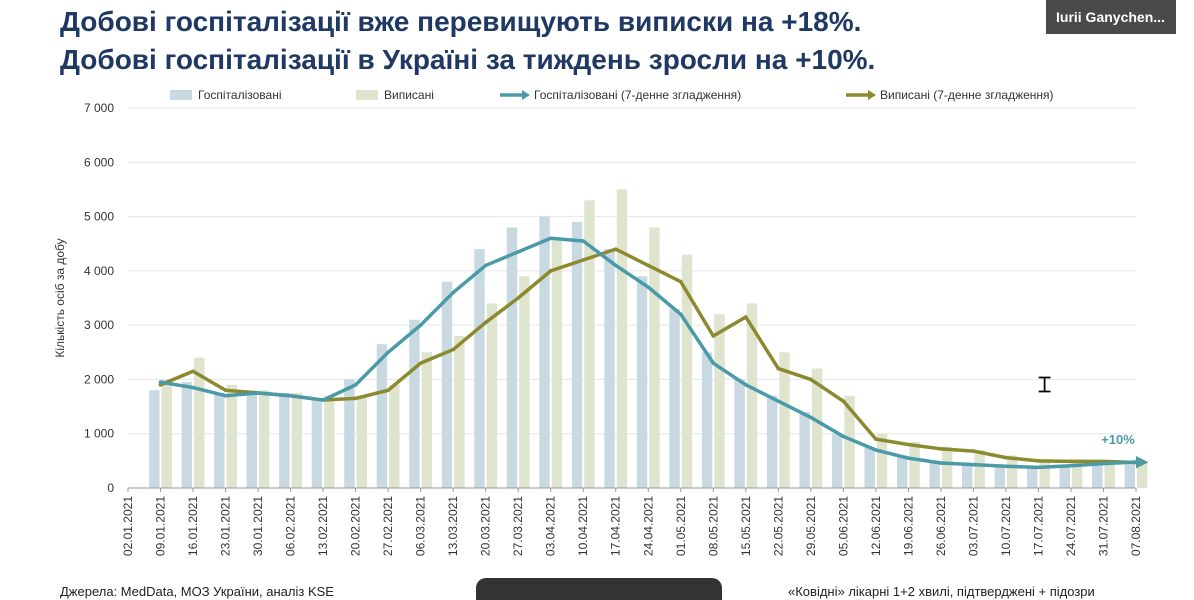 The width and height of the screenshot is (1194, 600). Describe the element at coordinates (409, 95) in the screenshot. I see `legend-label: Виписані` at that location.